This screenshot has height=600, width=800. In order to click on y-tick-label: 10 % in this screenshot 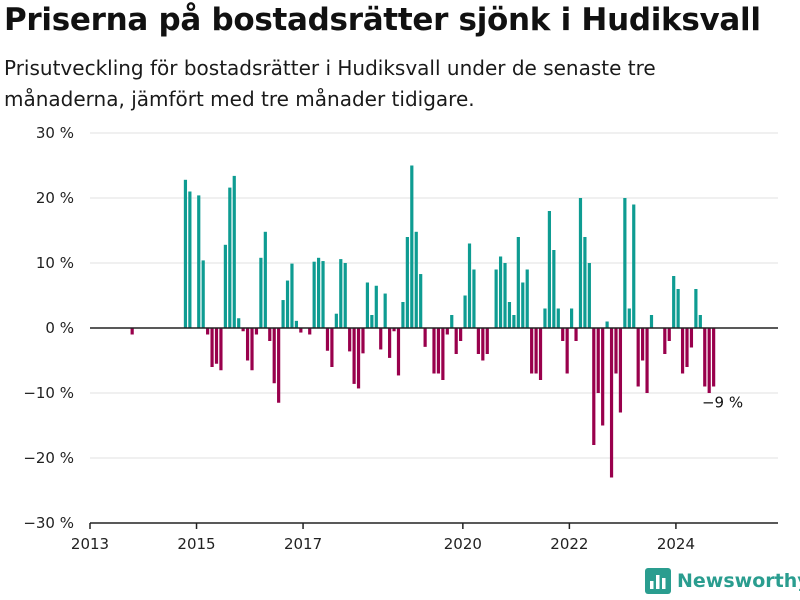, I will do `click(55, 263)`.